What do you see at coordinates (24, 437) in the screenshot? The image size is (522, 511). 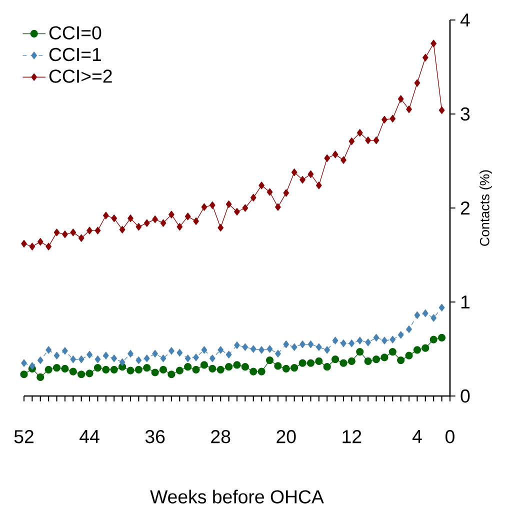 I see `x-tick-label: 52` at bounding box center [24, 437].